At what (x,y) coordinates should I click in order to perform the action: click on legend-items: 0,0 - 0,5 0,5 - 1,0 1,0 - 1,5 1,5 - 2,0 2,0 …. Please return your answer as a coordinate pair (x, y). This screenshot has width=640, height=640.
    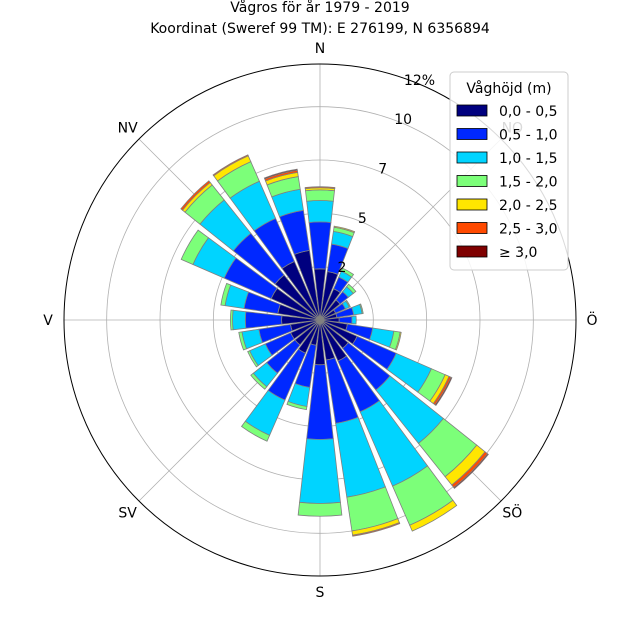
    Looking at the image, I should click on (506, 182).